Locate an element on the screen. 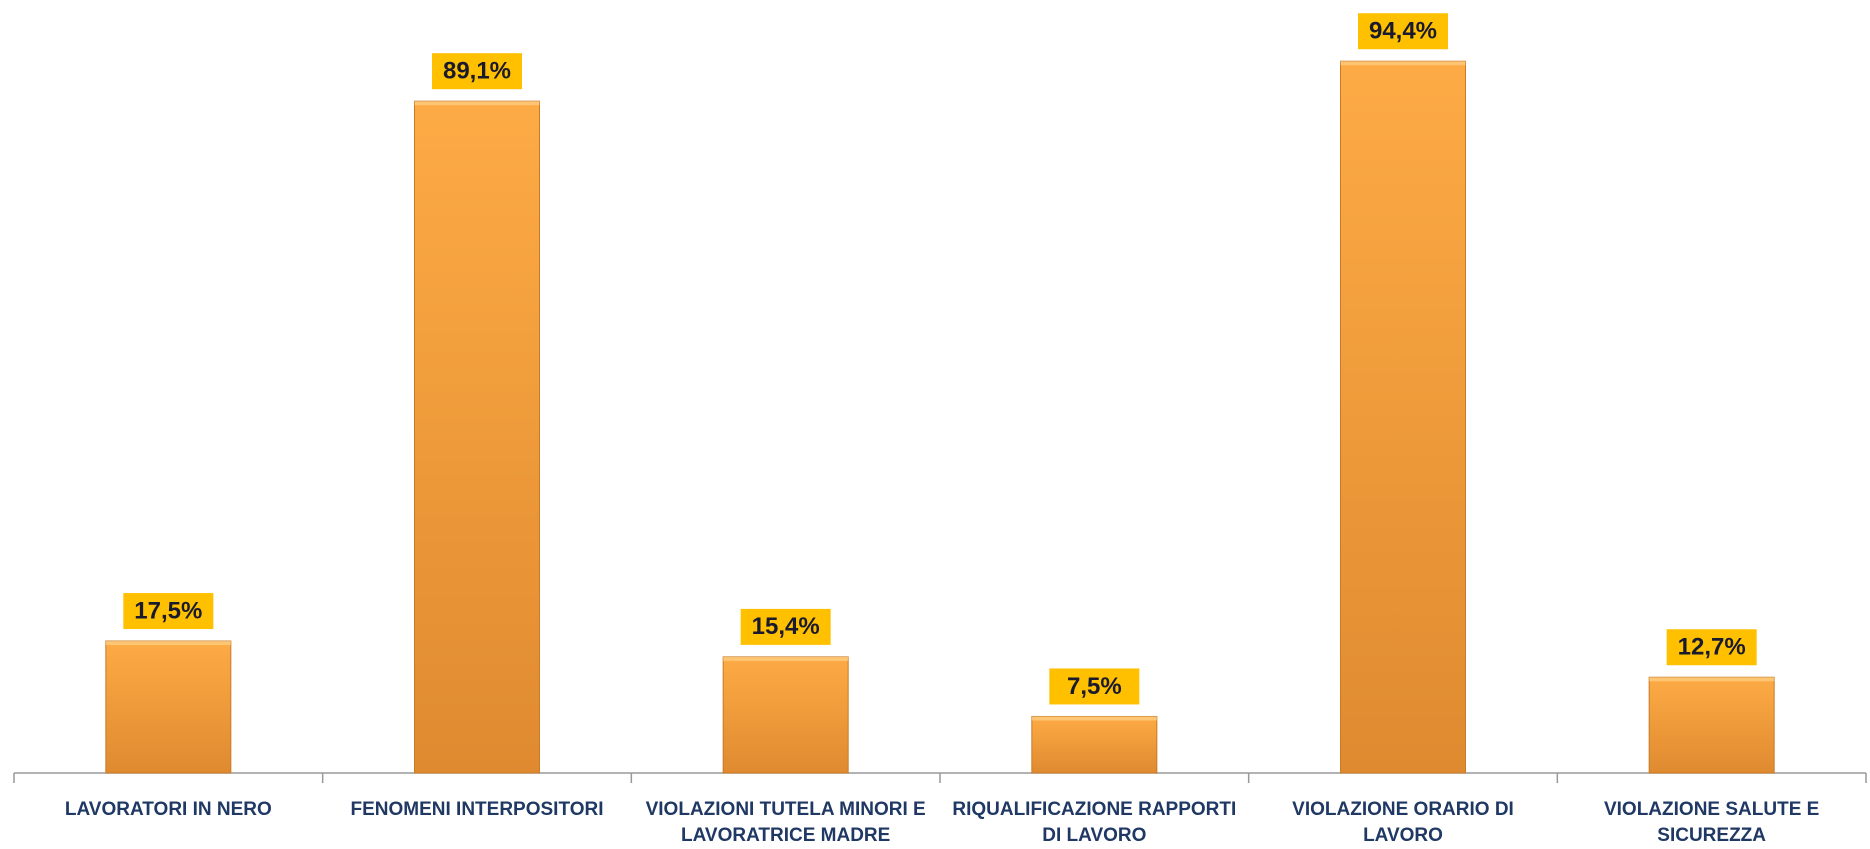  x-tick-label: VIOLAZIONE SALUTE E SICUREZZA is located at coordinates (1711, 822).